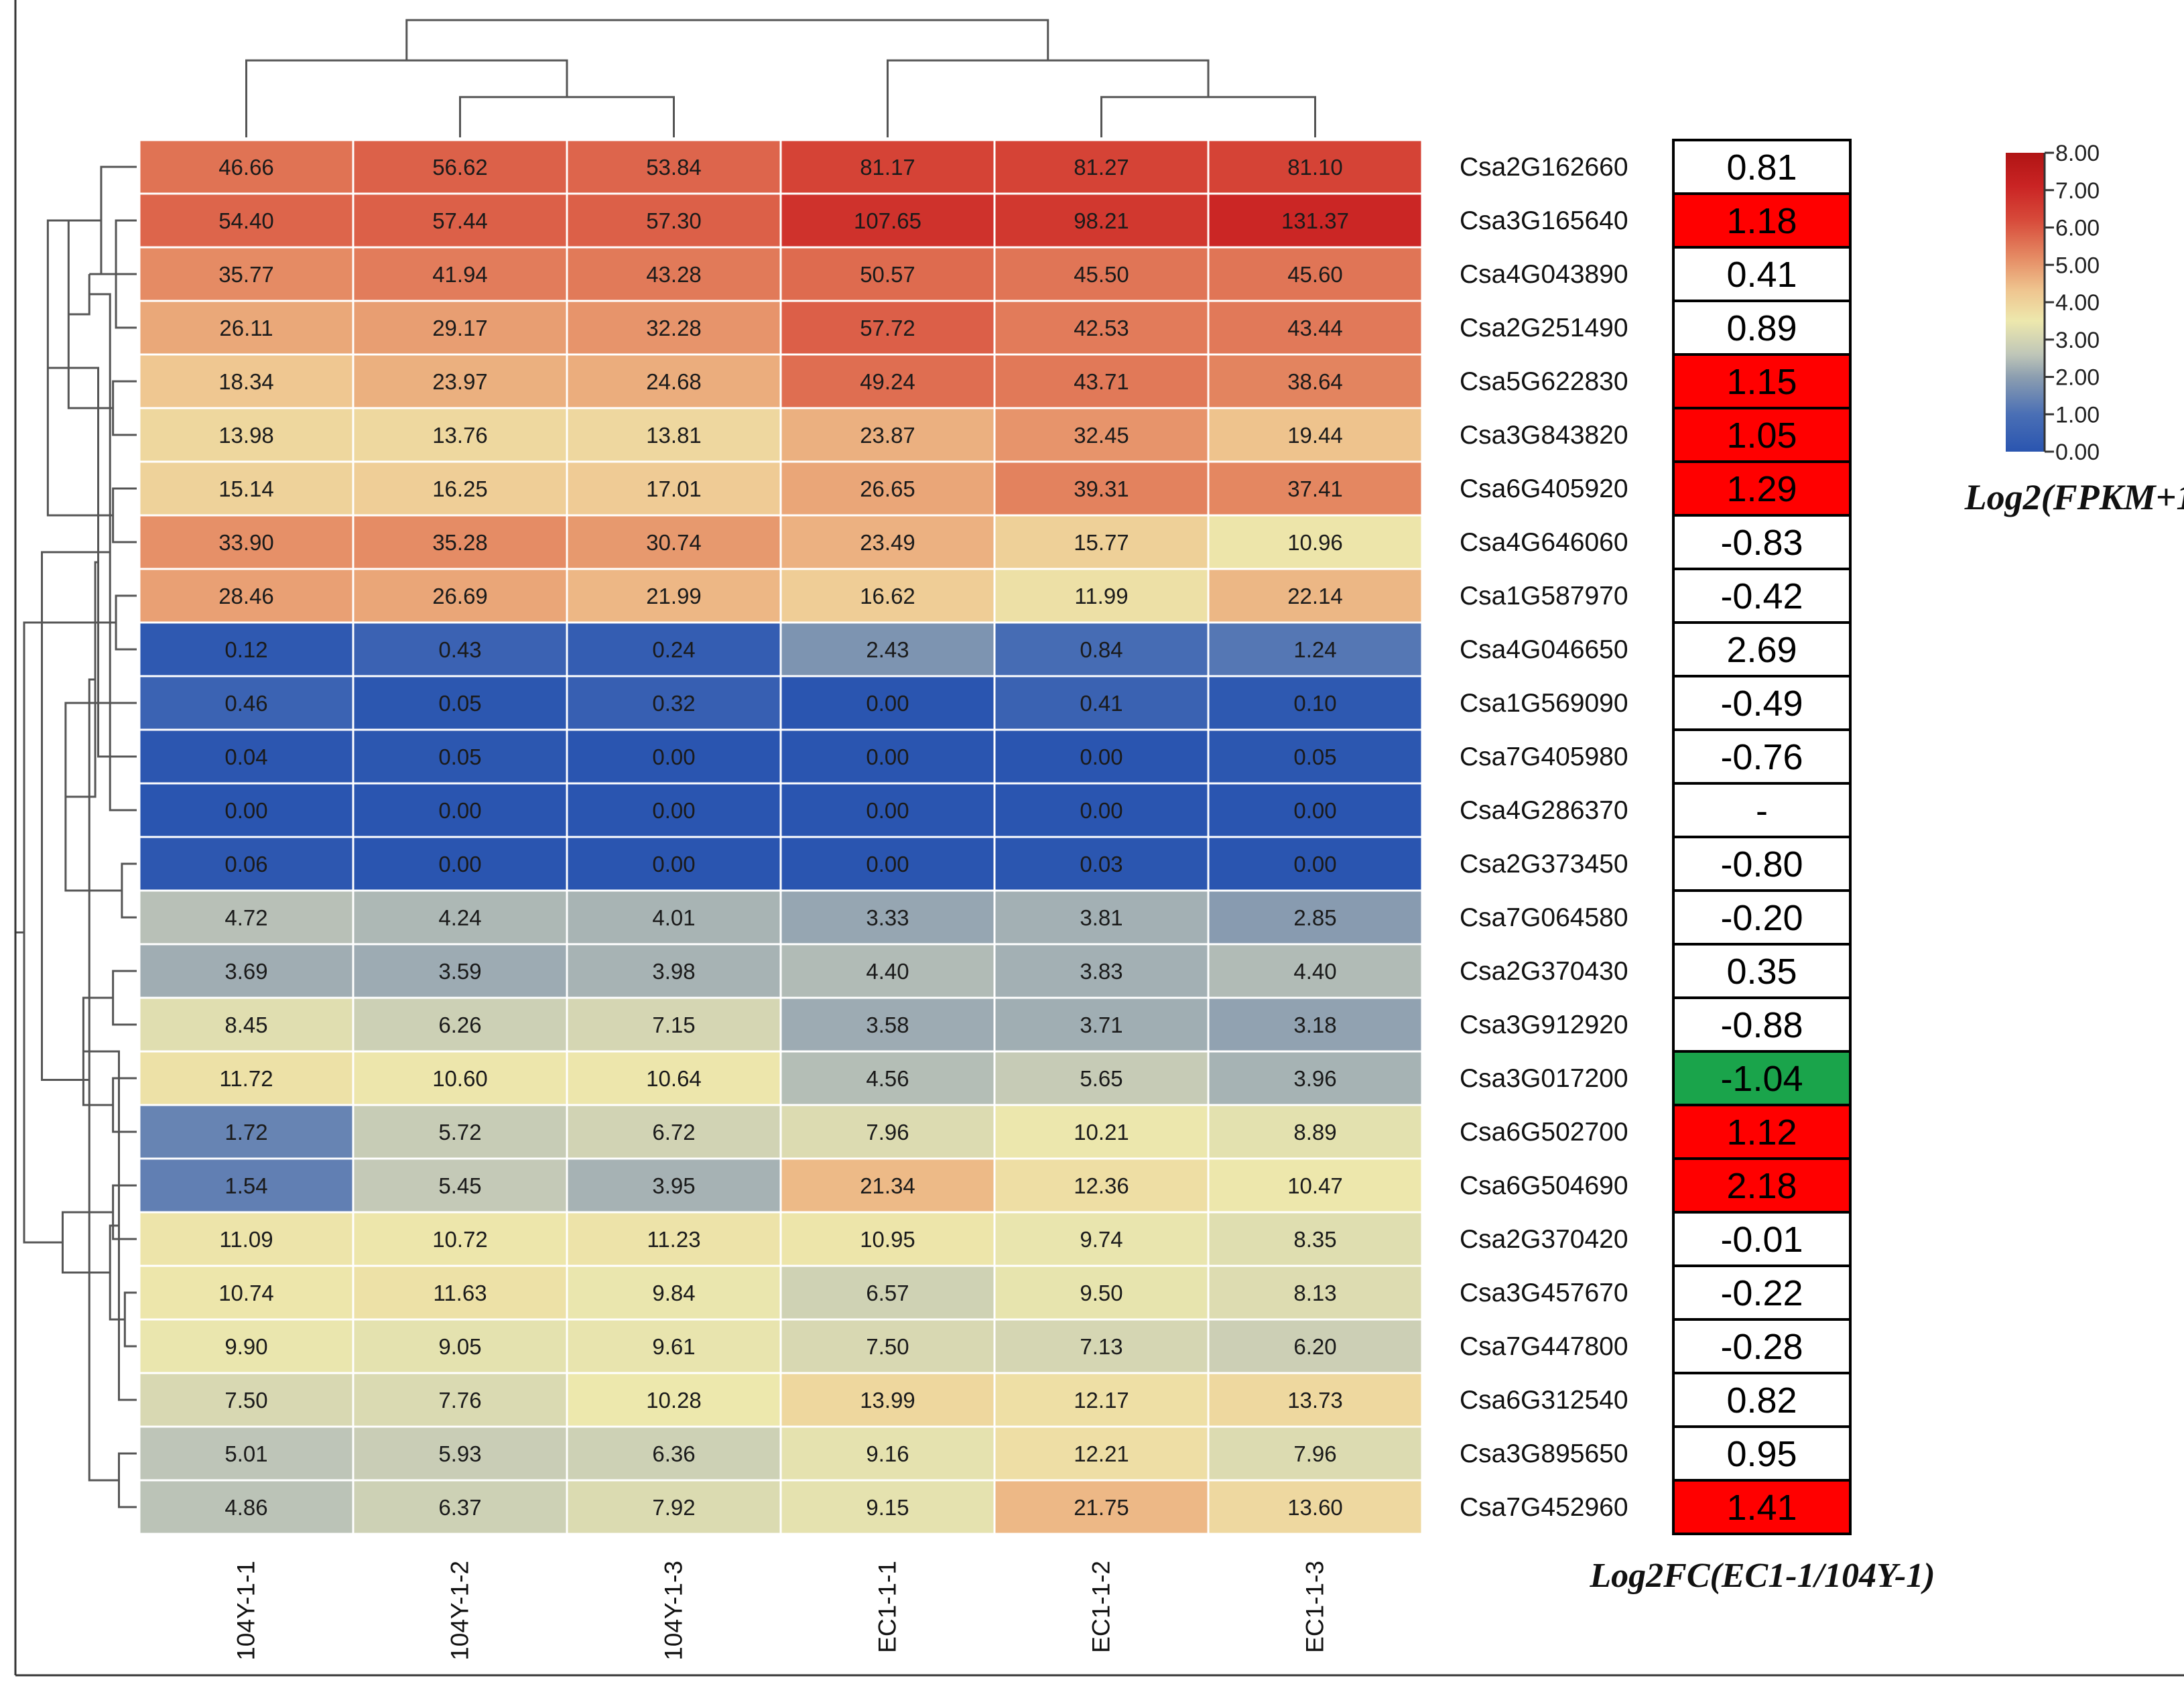 Image resolution: width=2184 pixels, height=1688 pixels. What do you see at coordinates (246, 1078) in the screenshot?
I see `cell-value-label: 11.72` at bounding box center [246, 1078].